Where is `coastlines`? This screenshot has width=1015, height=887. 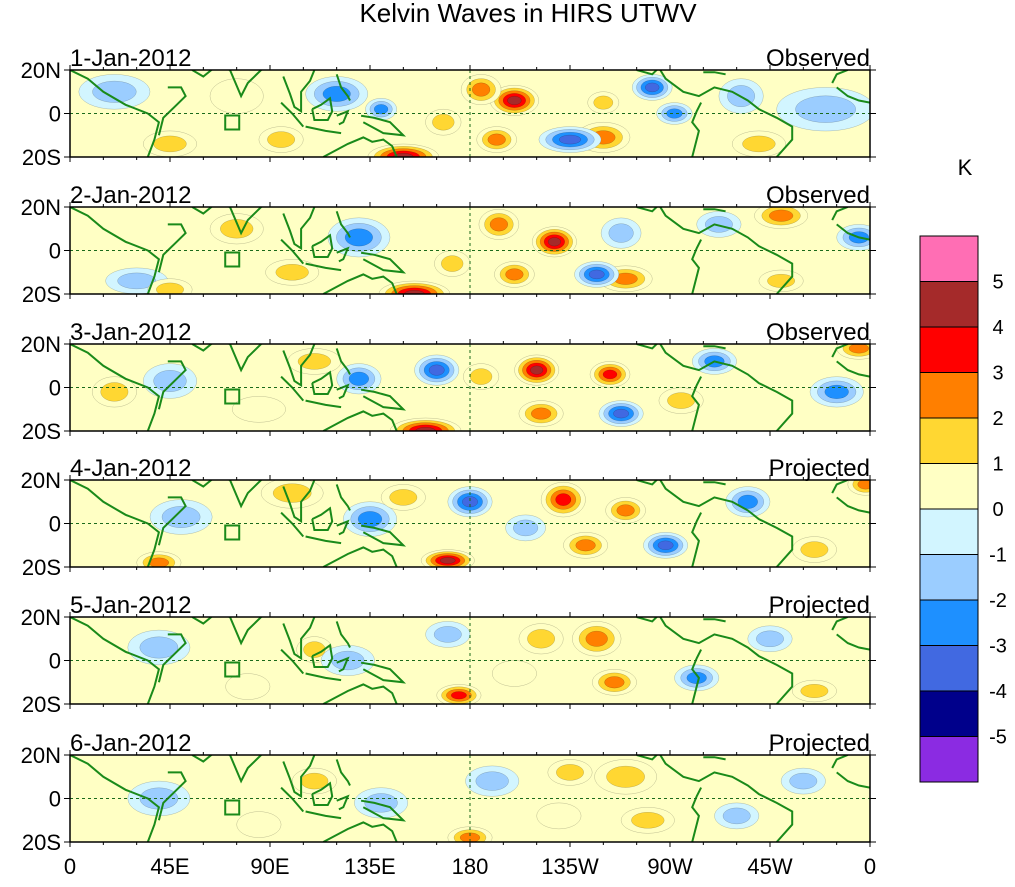
coastlines is located at coordinates (470, 250).